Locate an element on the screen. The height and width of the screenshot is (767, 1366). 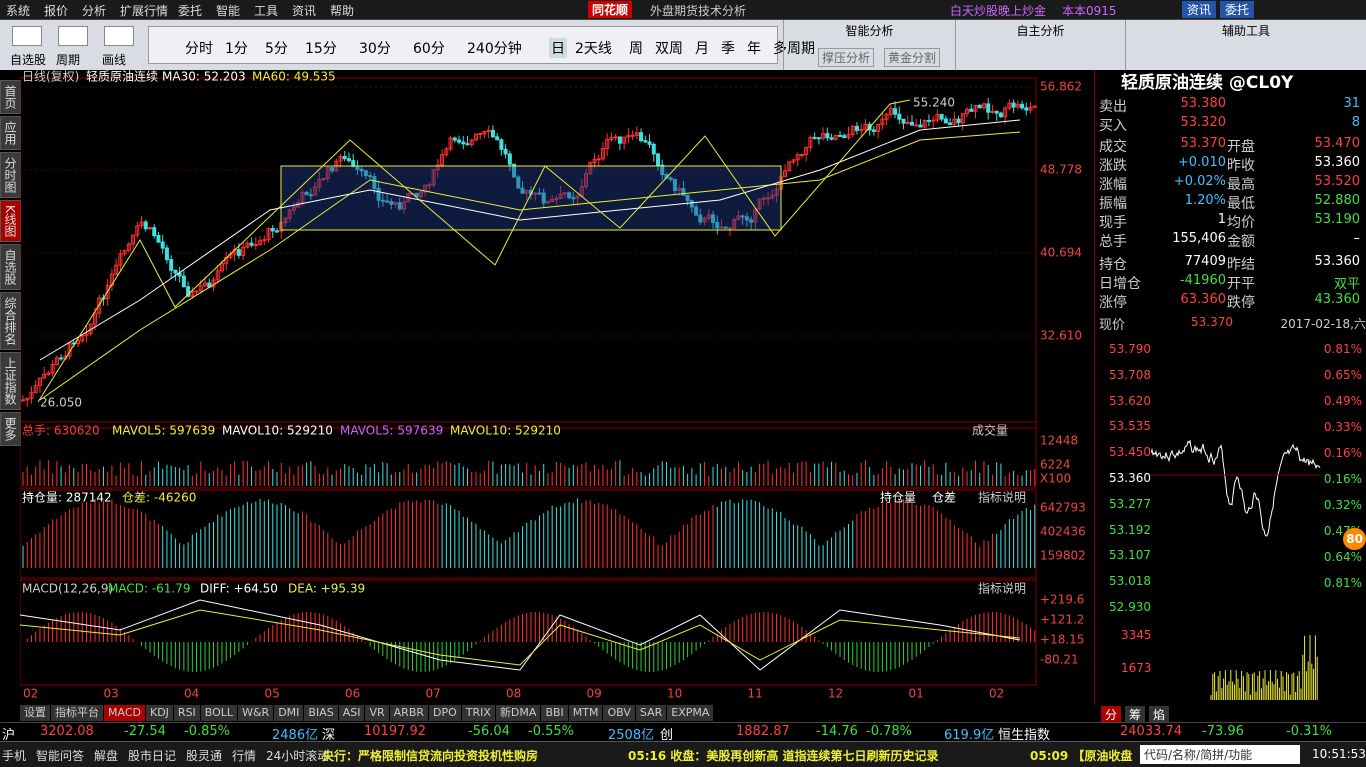
intraday-tab: 焰 is located at coordinates (1159, 714).